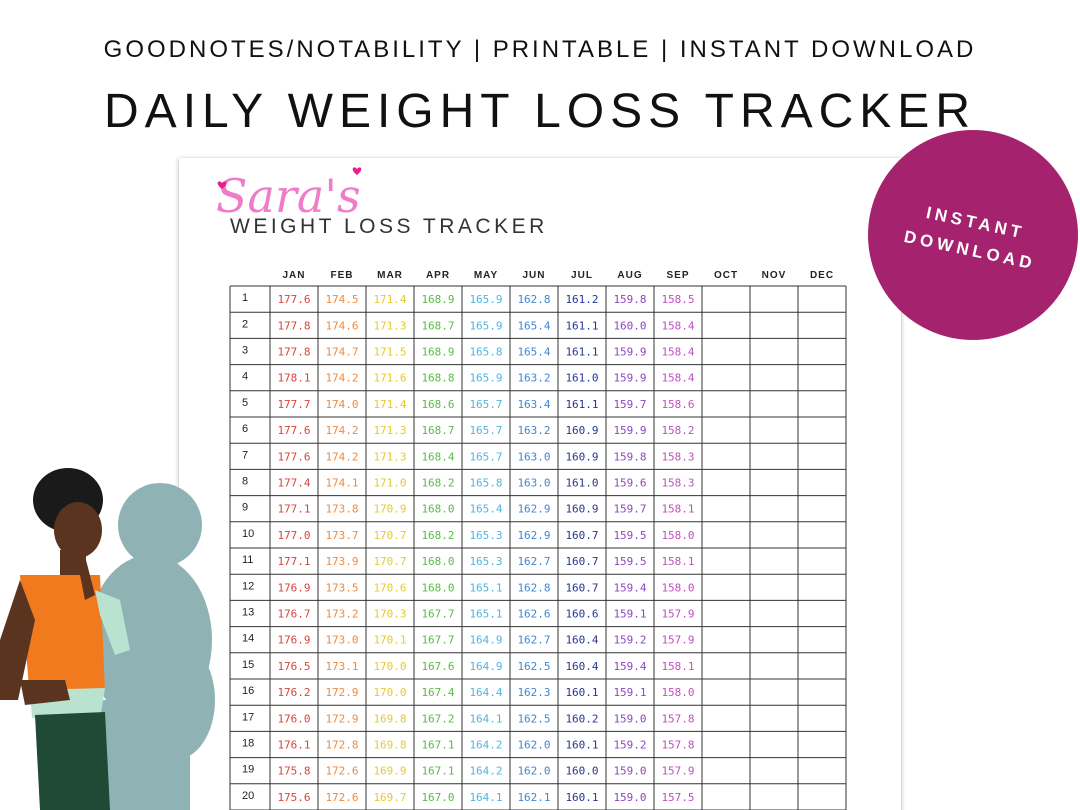  Describe the element at coordinates (341, 666) in the screenshot. I see `weight-entry: 173.1` at that location.